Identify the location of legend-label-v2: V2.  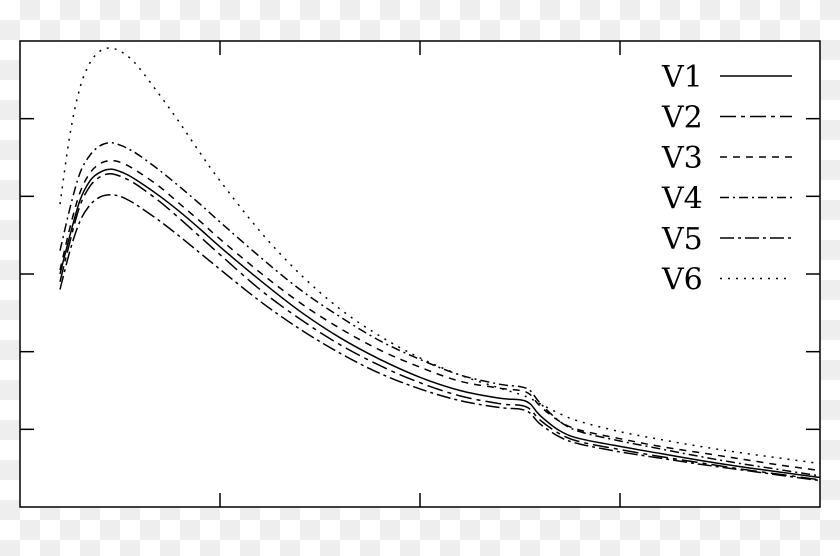
(682, 118).